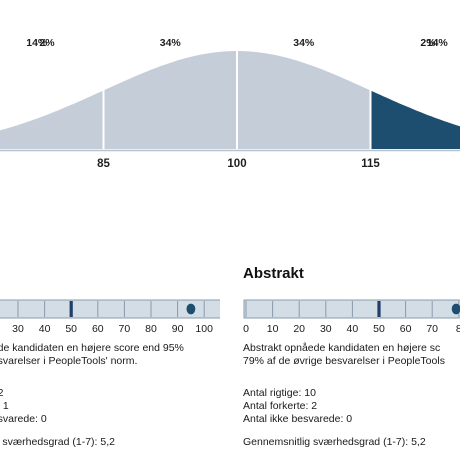  Describe the element at coordinates (370, 164) in the screenshot. I see `iq-tick-label: 115` at that location.